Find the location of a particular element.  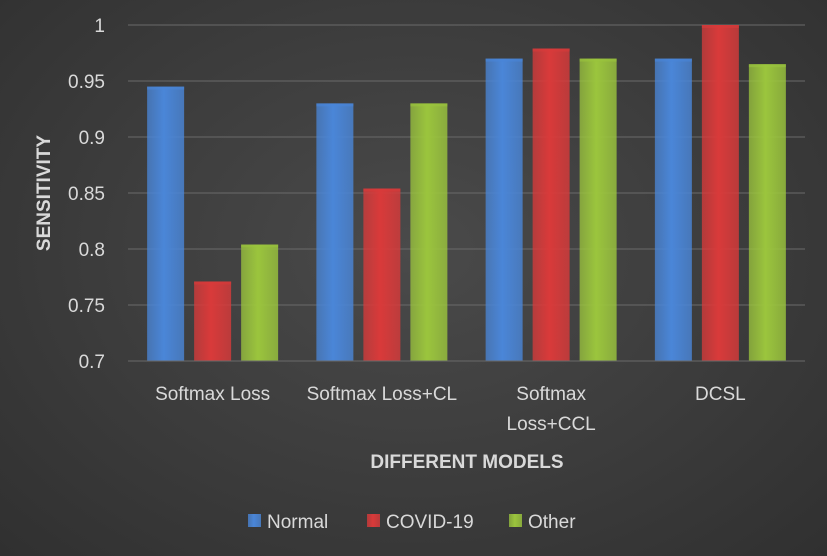

x-category-label: DCSL is located at coordinates (720, 394).